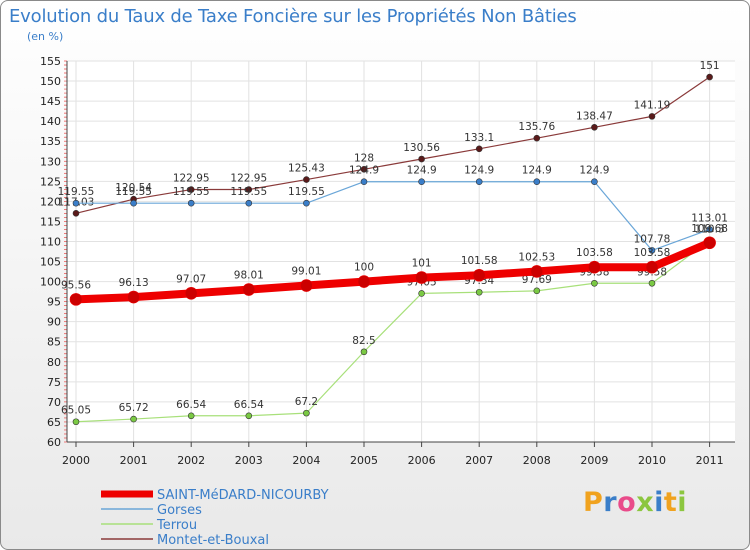 This screenshot has height=550, width=750. What do you see at coordinates (50, 201) in the screenshot?
I see `y-tick-label: 120` at bounding box center [50, 201].